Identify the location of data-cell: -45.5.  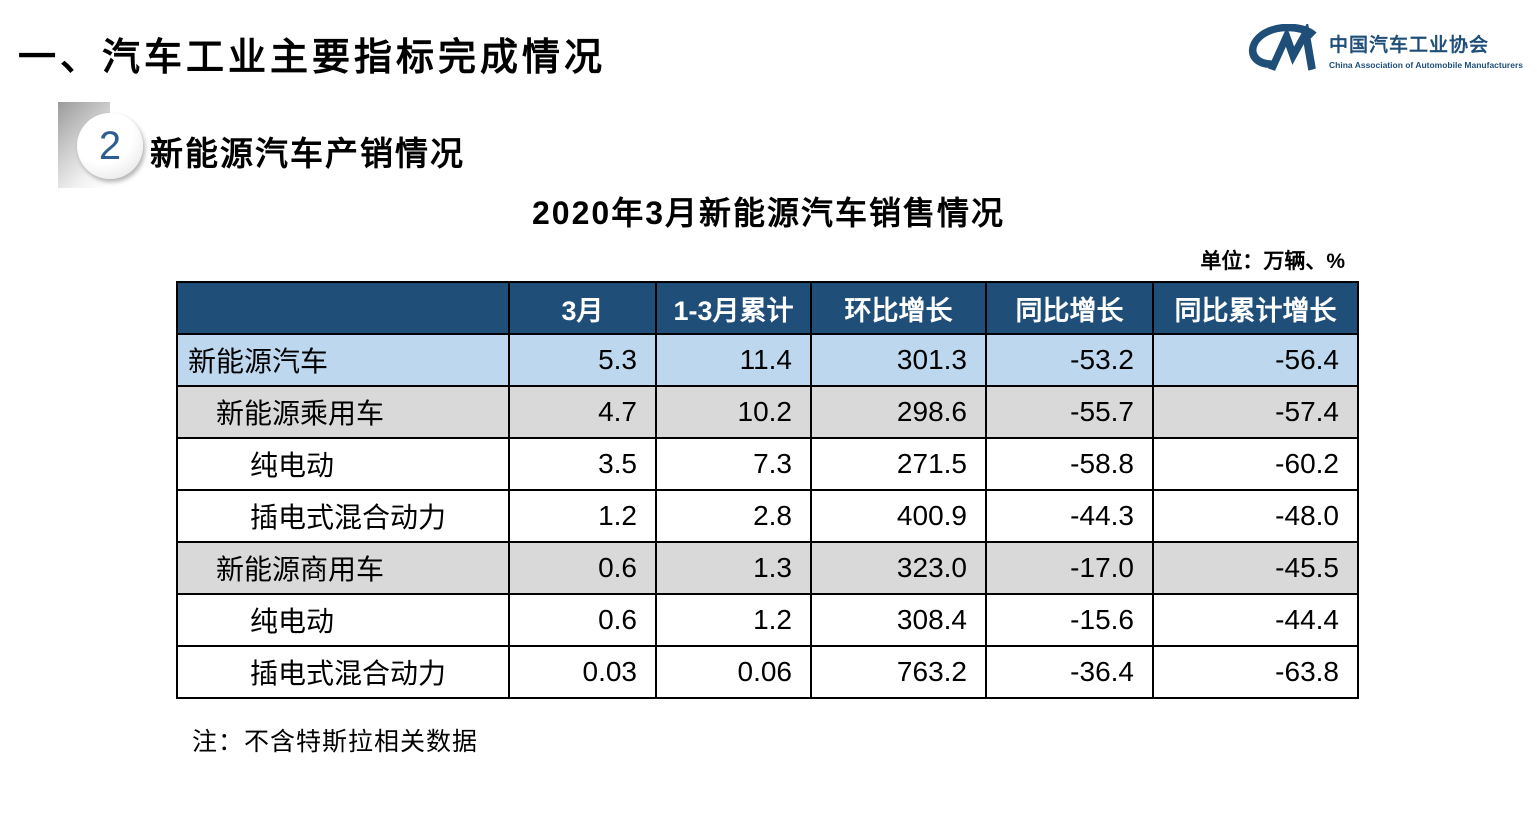
(1255, 568).